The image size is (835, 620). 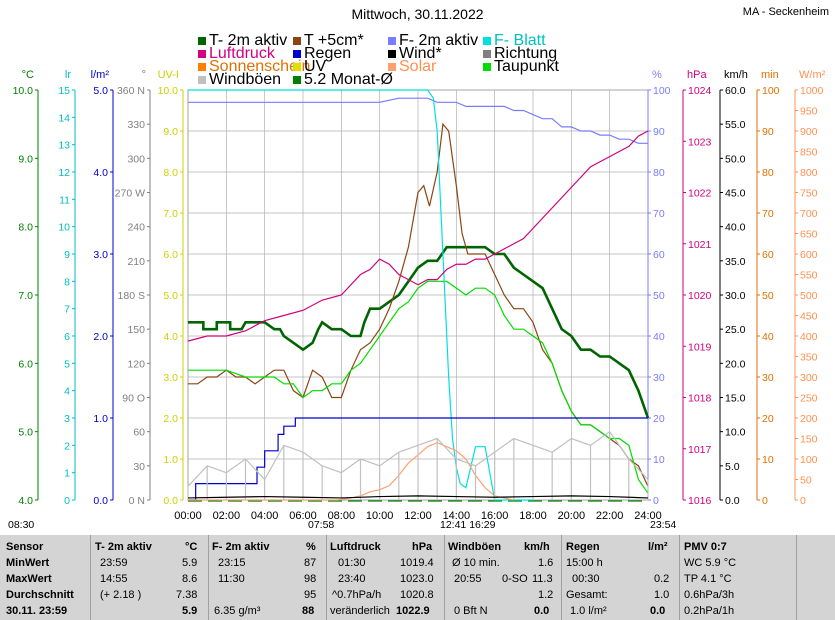 What do you see at coordinates (67, 474) in the screenshot?
I see `axis-lr-tick-label: 1` at bounding box center [67, 474].